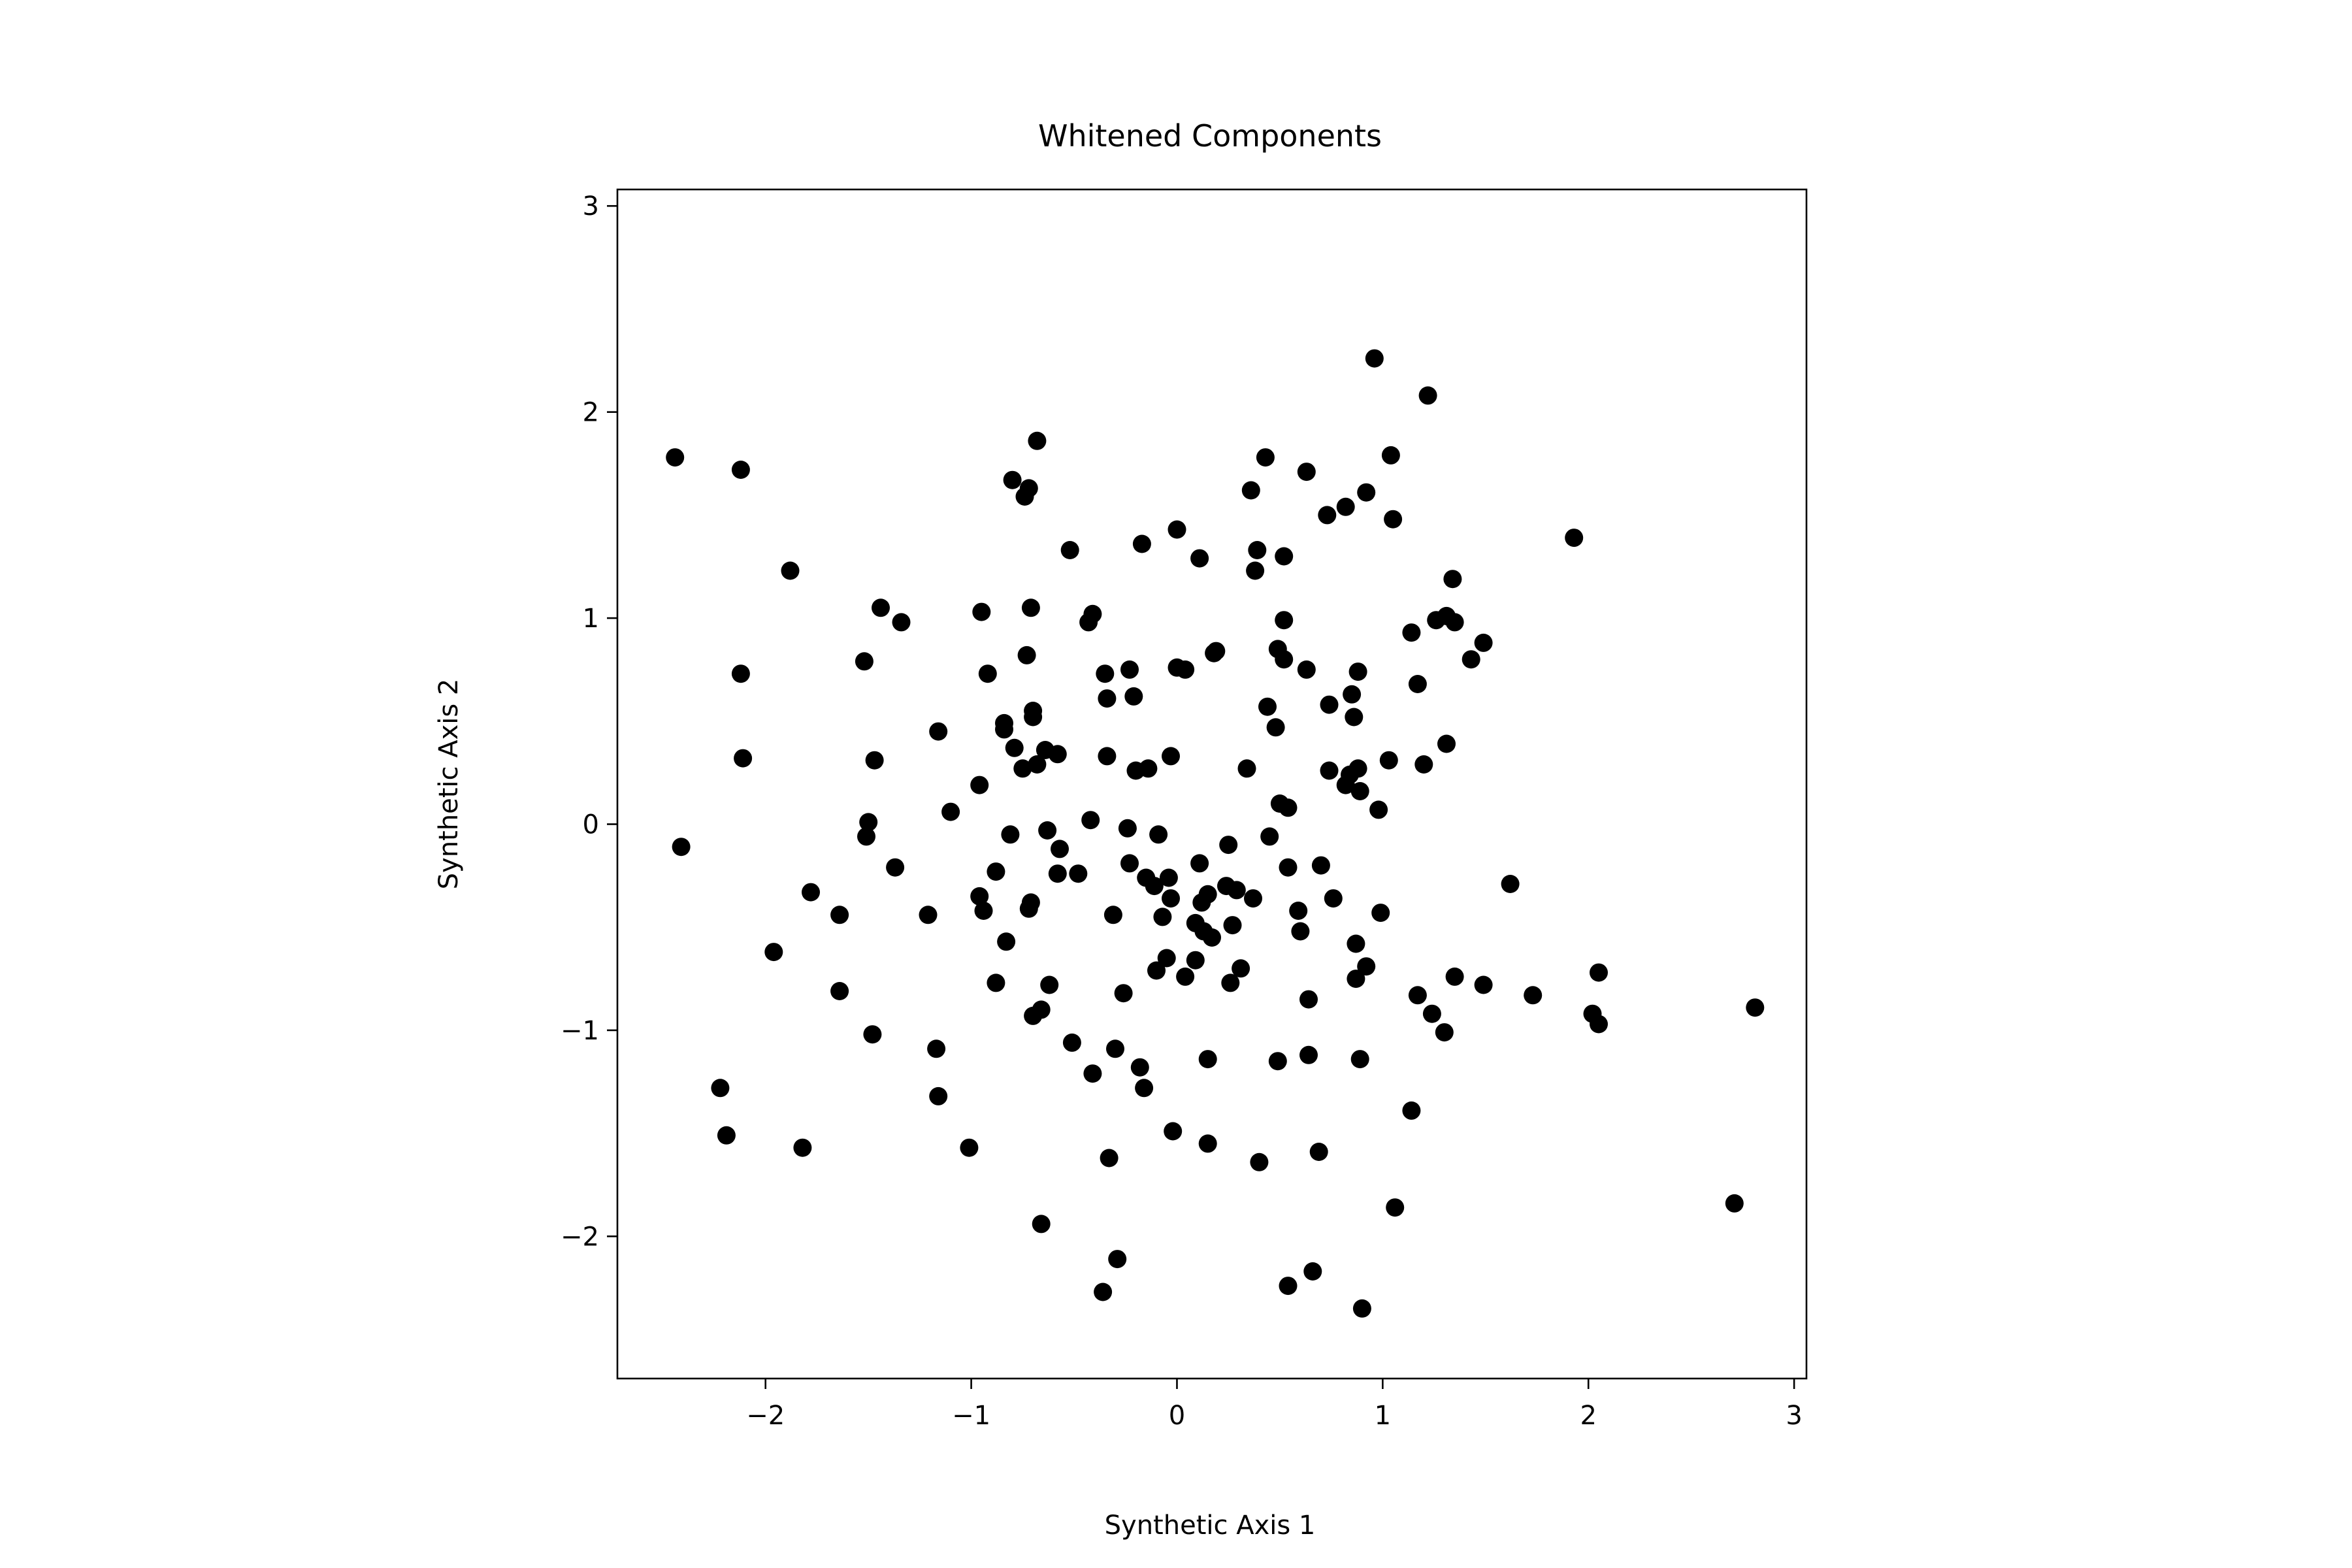 The image size is (2352, 1568). Describe the element at coordinates (449, 784) in the screenshot. I see `y-axis-label: Synthetic Axis 2` at that location.